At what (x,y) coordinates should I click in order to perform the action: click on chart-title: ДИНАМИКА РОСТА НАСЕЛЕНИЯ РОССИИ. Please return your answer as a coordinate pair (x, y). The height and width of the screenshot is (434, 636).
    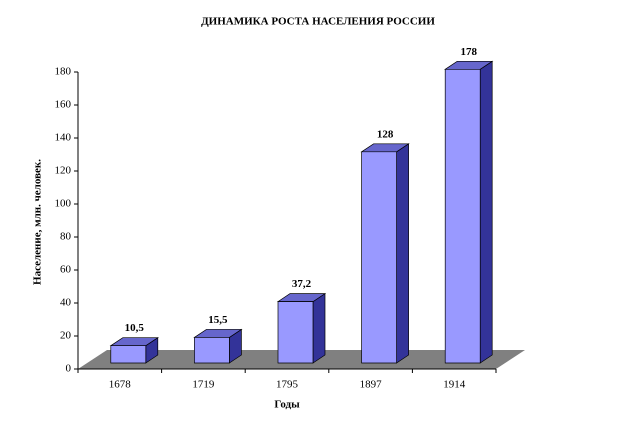
    Looking at the image, I should click on (318, 22).